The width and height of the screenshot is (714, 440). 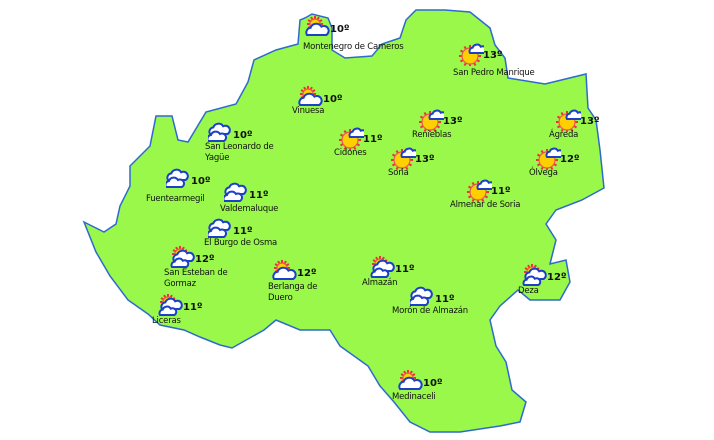 I want to click on station-name: Valdemaluque, so click(x=249, y=209).